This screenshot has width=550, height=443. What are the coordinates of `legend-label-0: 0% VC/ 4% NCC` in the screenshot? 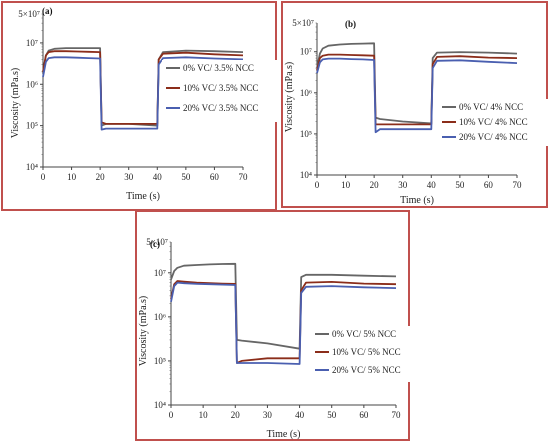 It's located at (491, 107).